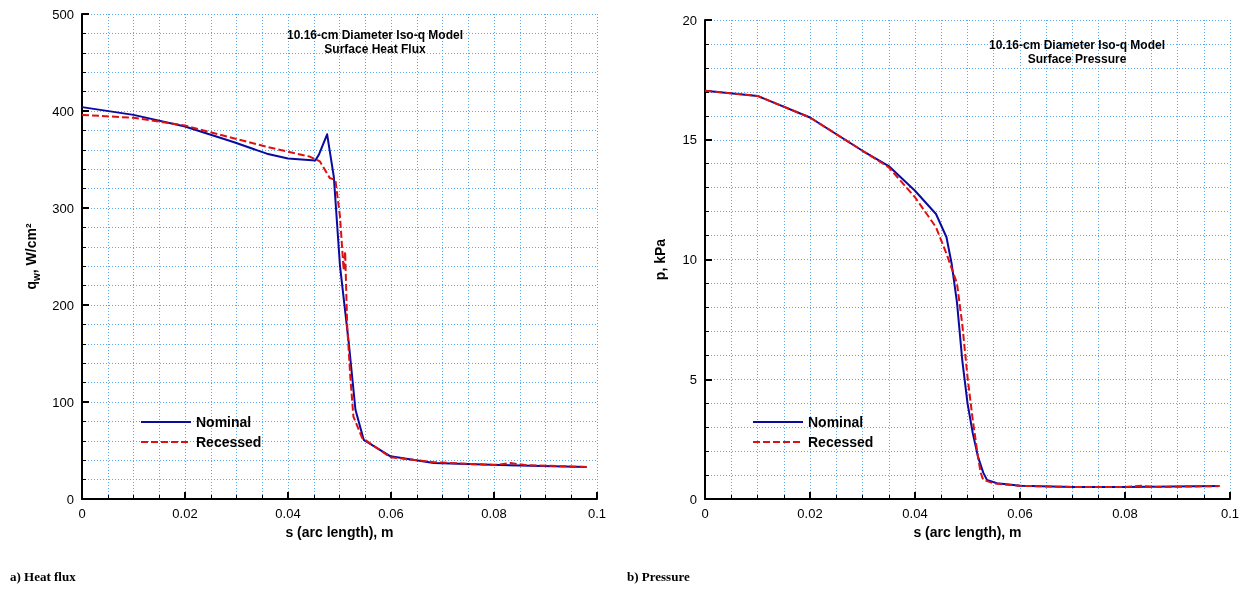 The image size is (1245, 596). What do you see at coordinates (63, 208) in the screenshot?
I see `y-tick-label: 300` at bounding box center [63, 208].